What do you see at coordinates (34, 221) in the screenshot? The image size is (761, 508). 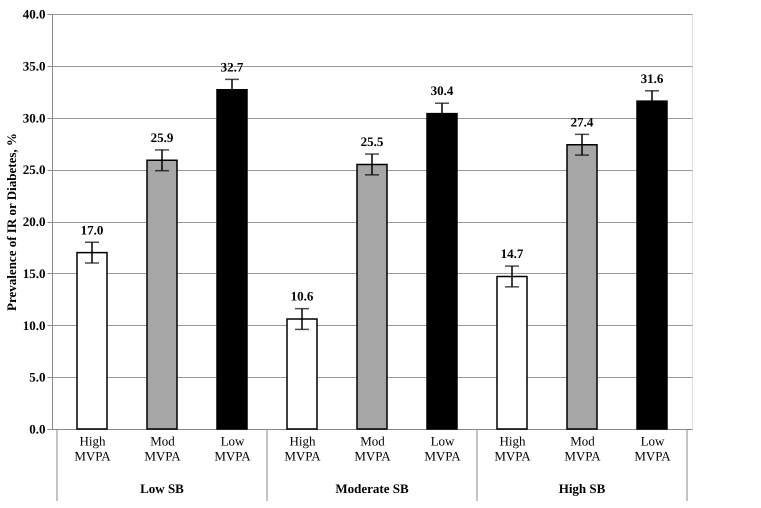 I see `y-tick-label: 20.0` at bounding box center [34, 221].